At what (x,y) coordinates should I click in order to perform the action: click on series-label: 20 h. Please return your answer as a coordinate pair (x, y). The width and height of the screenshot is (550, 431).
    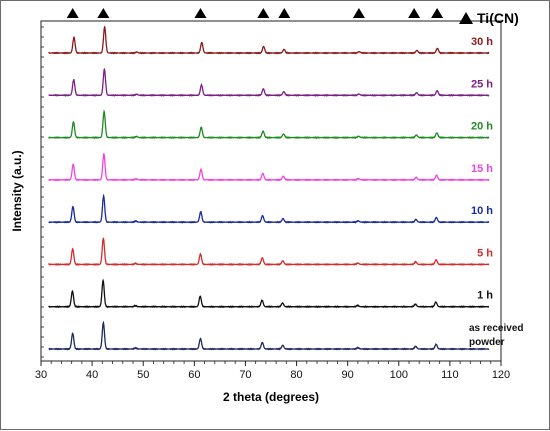
    Looking at the image, I should click on (482, 127).